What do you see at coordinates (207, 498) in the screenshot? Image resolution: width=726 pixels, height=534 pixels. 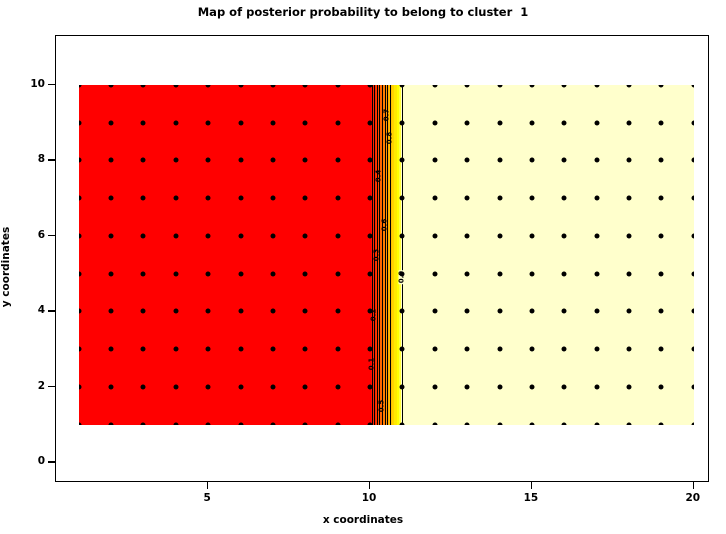 I see `x-tick-label: 5` at bounding box center [207, 498].